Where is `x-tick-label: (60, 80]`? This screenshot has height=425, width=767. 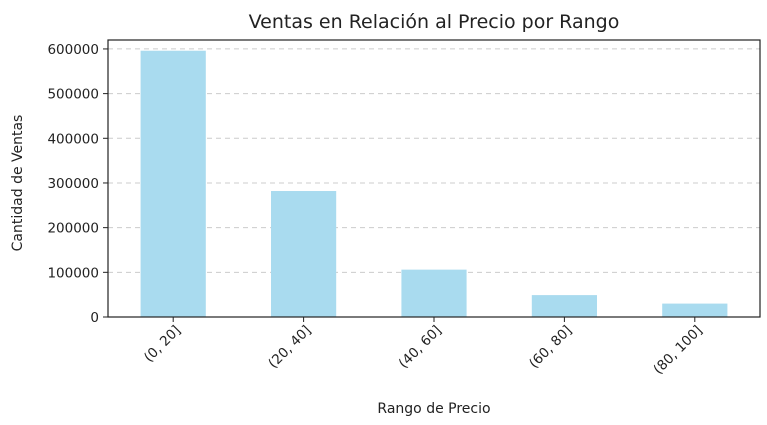
x-tick-label: (60, 80] is located at coordinates (550, 347).